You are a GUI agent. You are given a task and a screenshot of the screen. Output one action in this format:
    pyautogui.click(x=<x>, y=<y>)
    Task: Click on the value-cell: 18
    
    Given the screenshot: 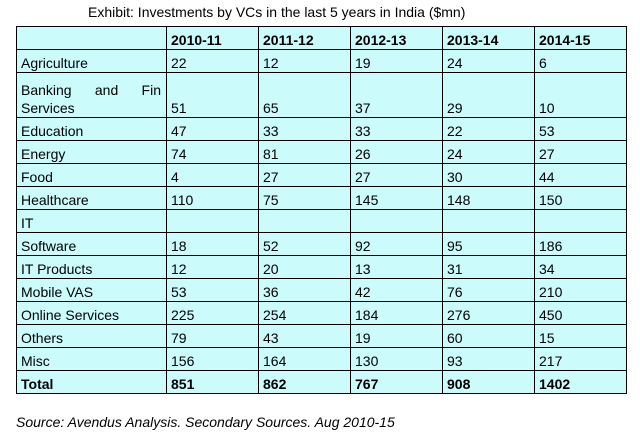 What is the action you would take?
    pyautogui.click(x=212, y=244)
    